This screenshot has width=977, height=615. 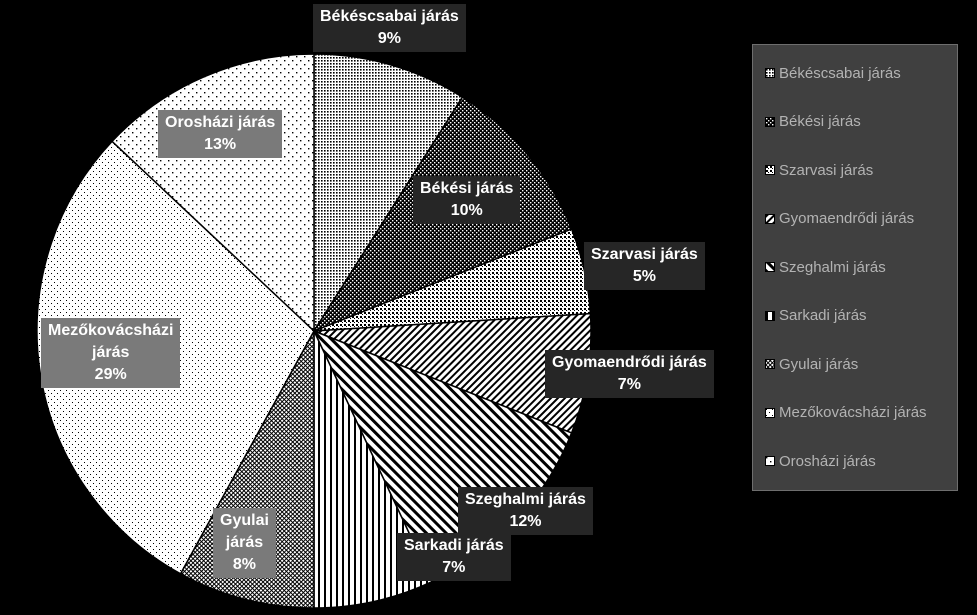 I want to click on legend-label: Gyulai járás, so click(x=819, y=364).